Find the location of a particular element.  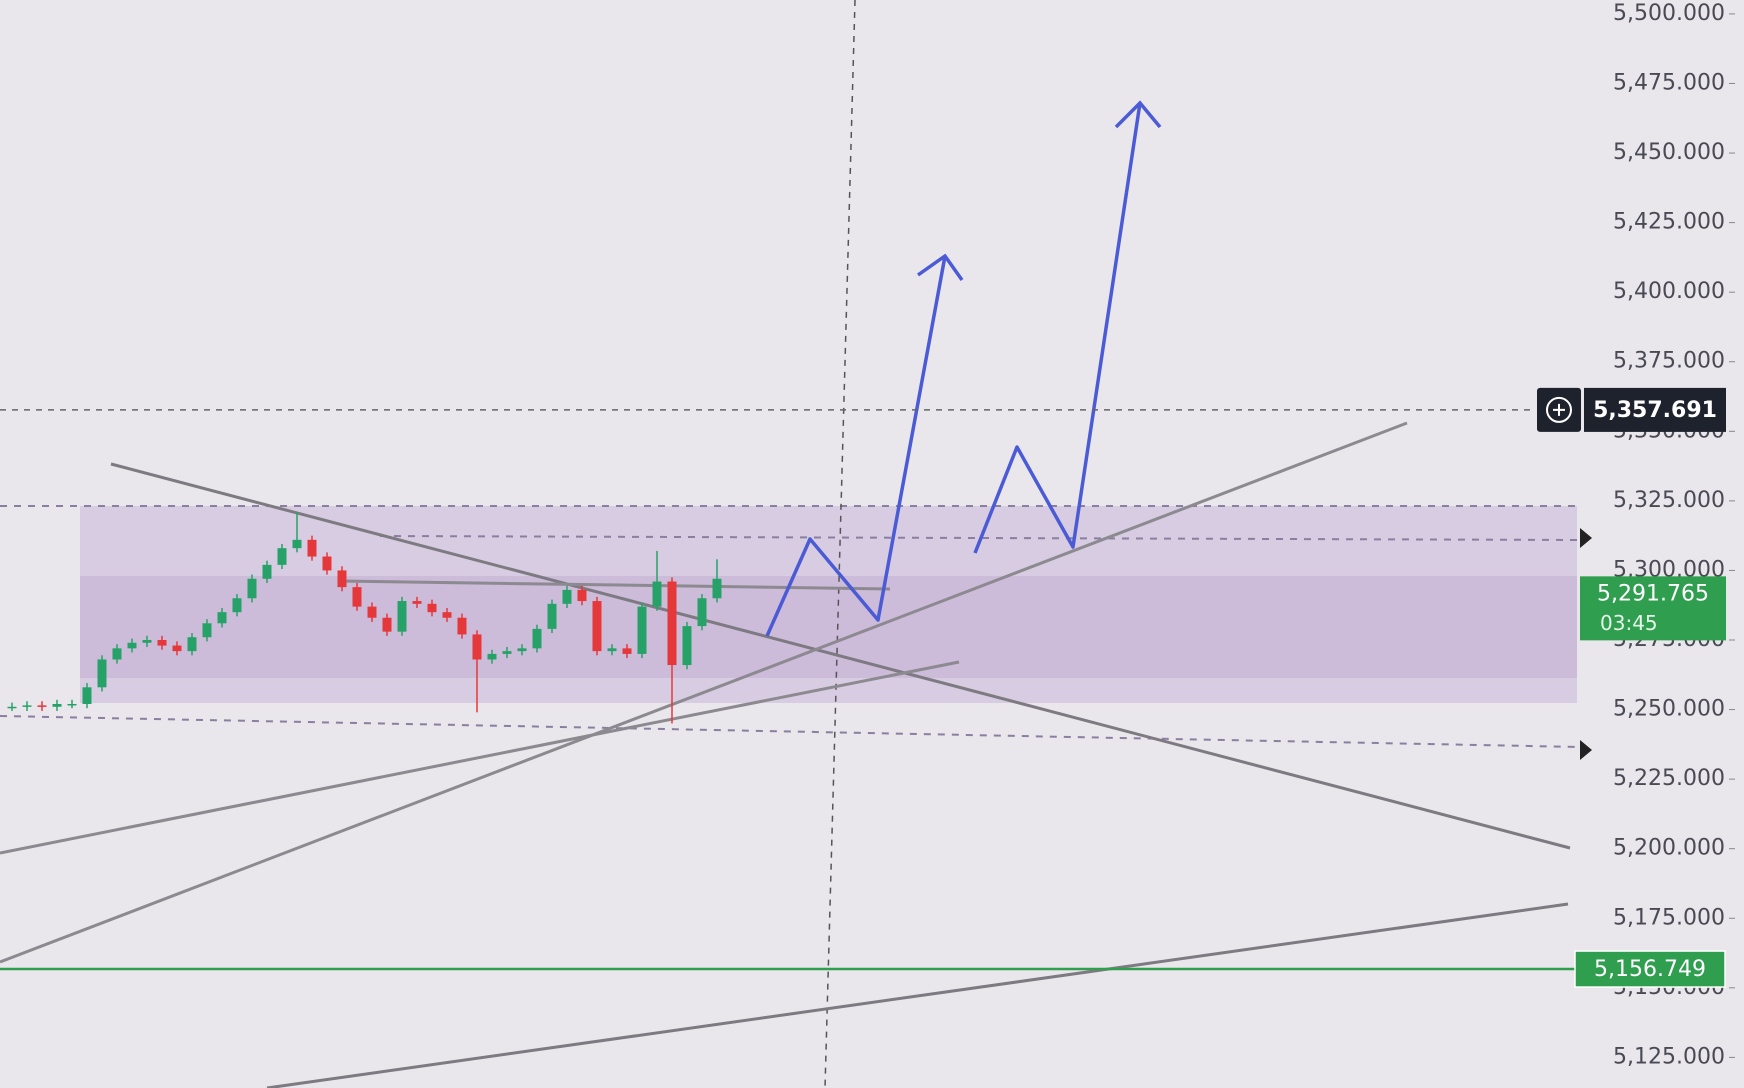

level-price: 5,156.749 is located at coordinates (1650, 969).